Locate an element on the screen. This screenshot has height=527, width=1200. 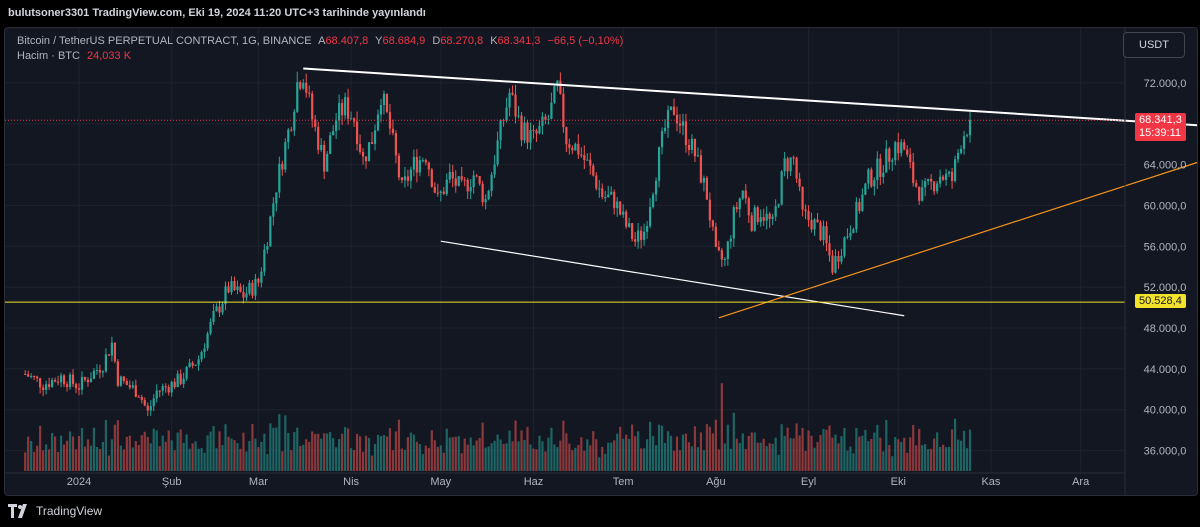
currency-button: USDT is located at coordinates (1154, 45).